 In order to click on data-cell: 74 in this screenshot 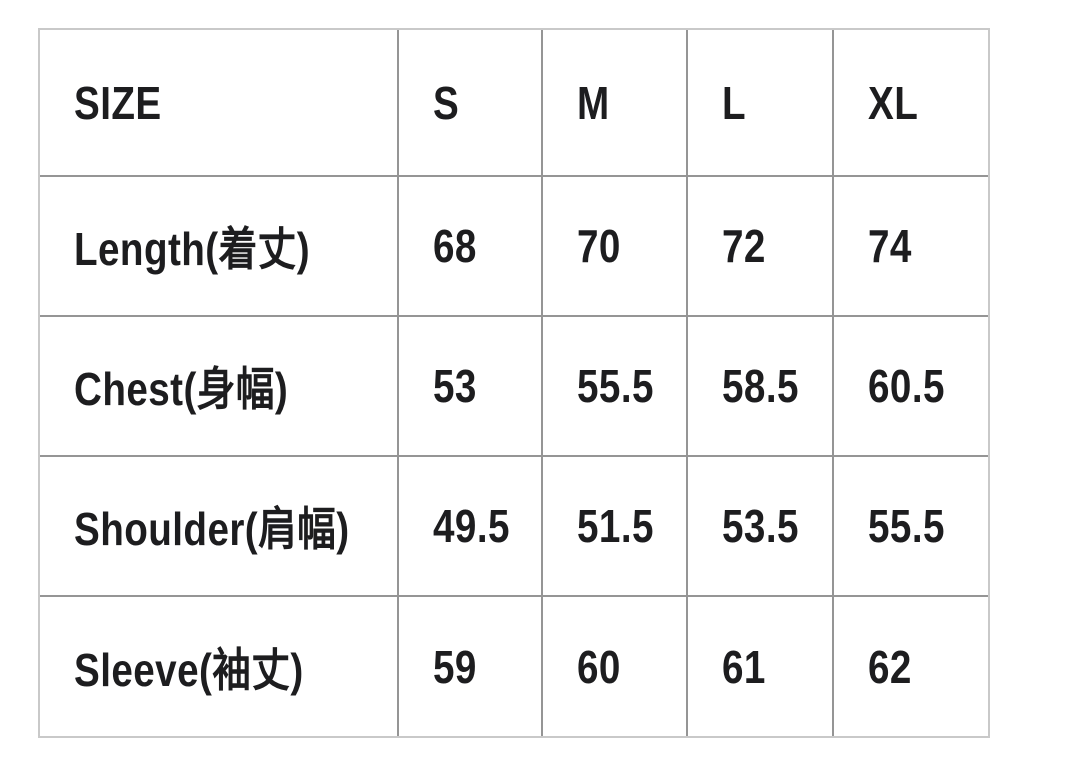, I will do `click(910, 246)`.